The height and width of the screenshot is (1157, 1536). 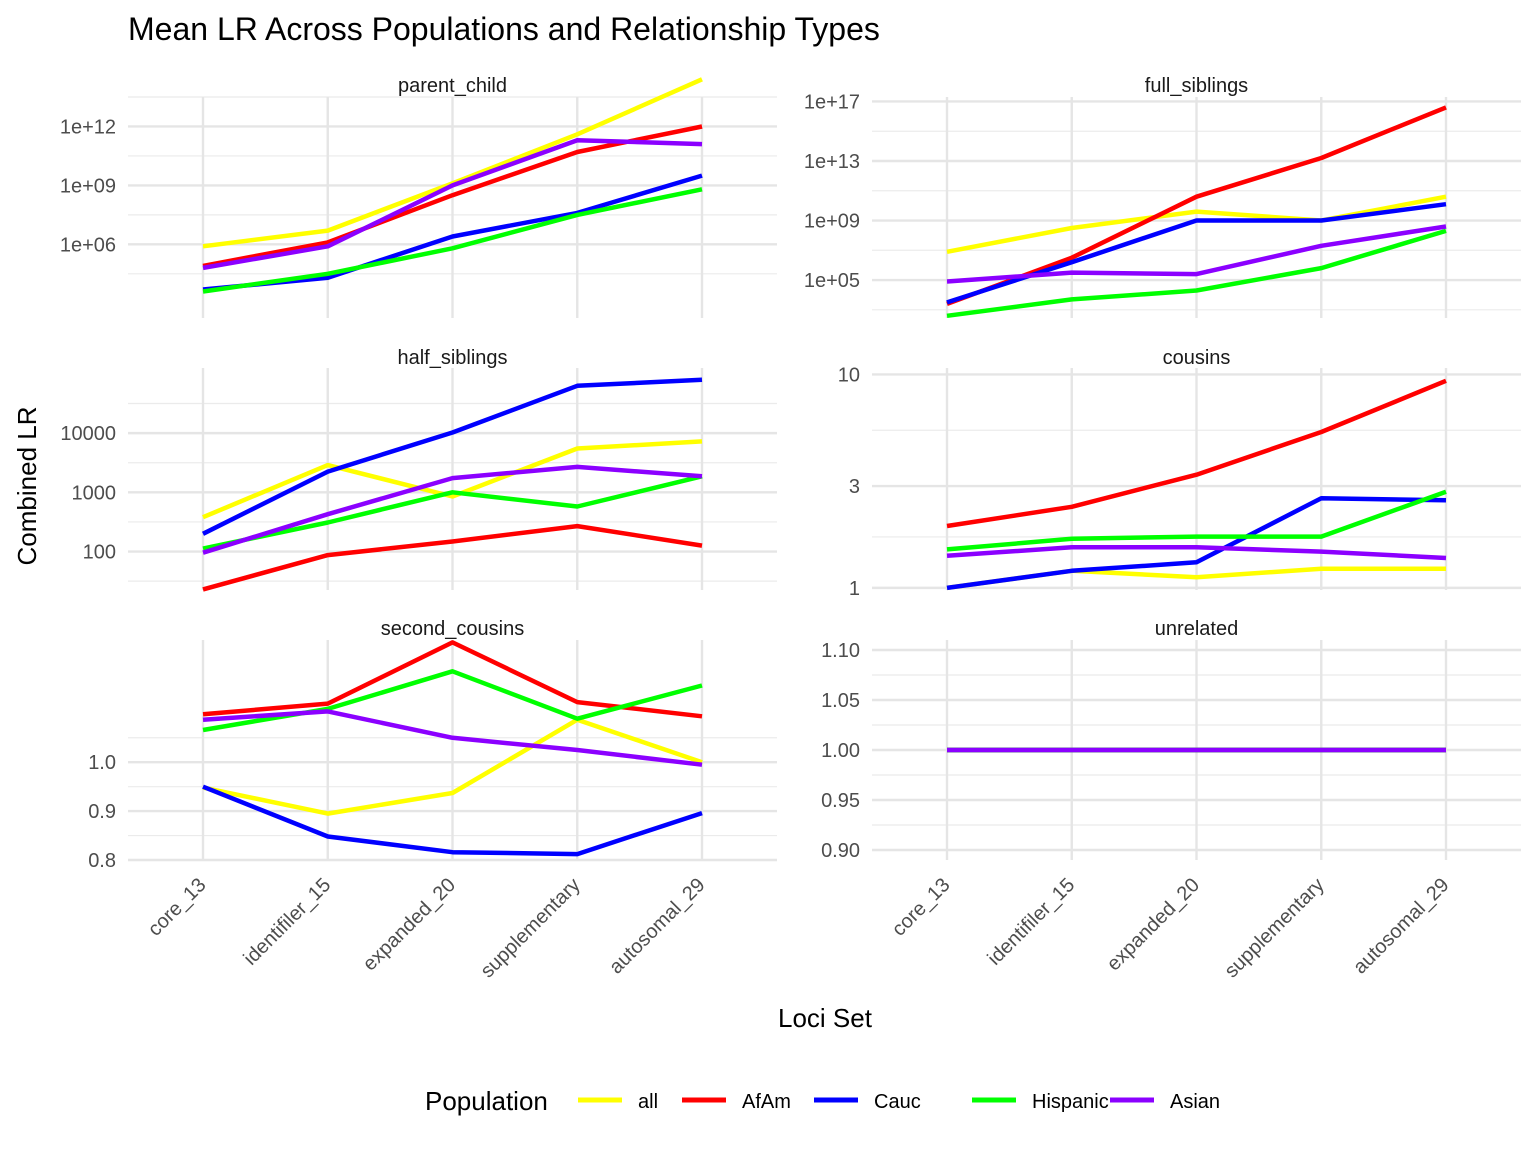 I want to click on y-tick-label: 10000, so click(x=88, y=434).